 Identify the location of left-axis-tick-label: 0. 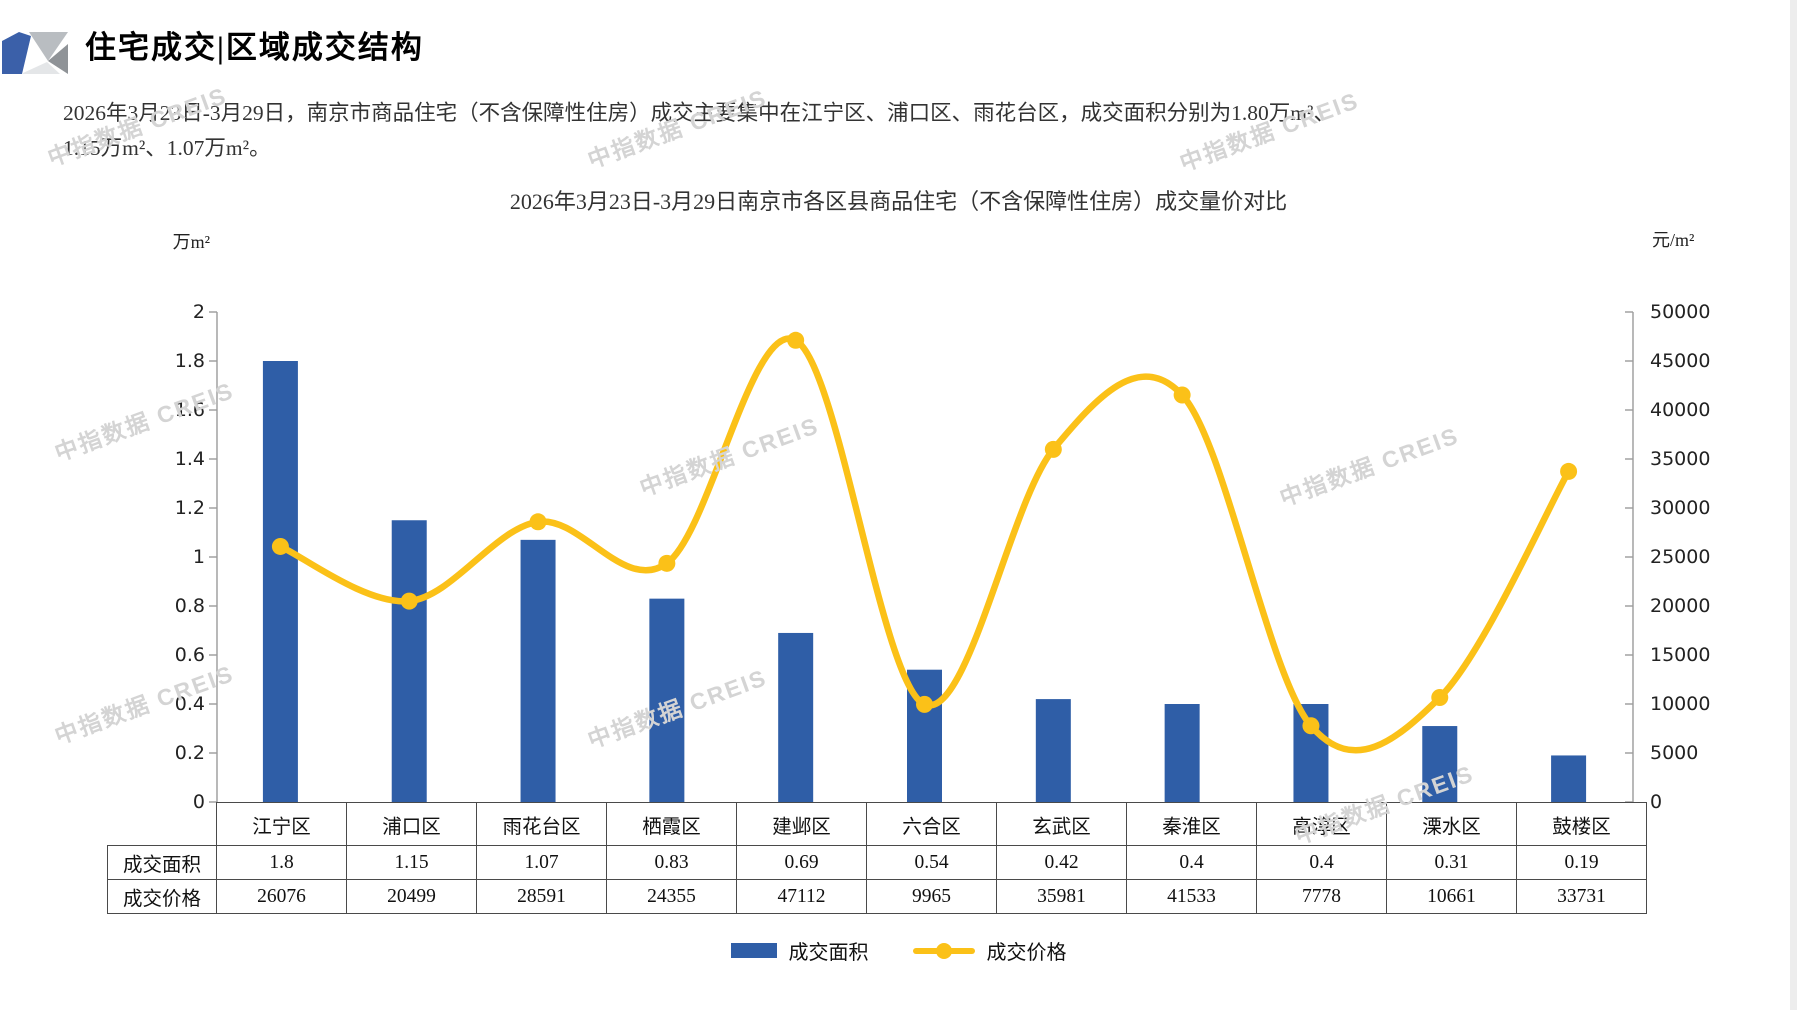
(198, 802).